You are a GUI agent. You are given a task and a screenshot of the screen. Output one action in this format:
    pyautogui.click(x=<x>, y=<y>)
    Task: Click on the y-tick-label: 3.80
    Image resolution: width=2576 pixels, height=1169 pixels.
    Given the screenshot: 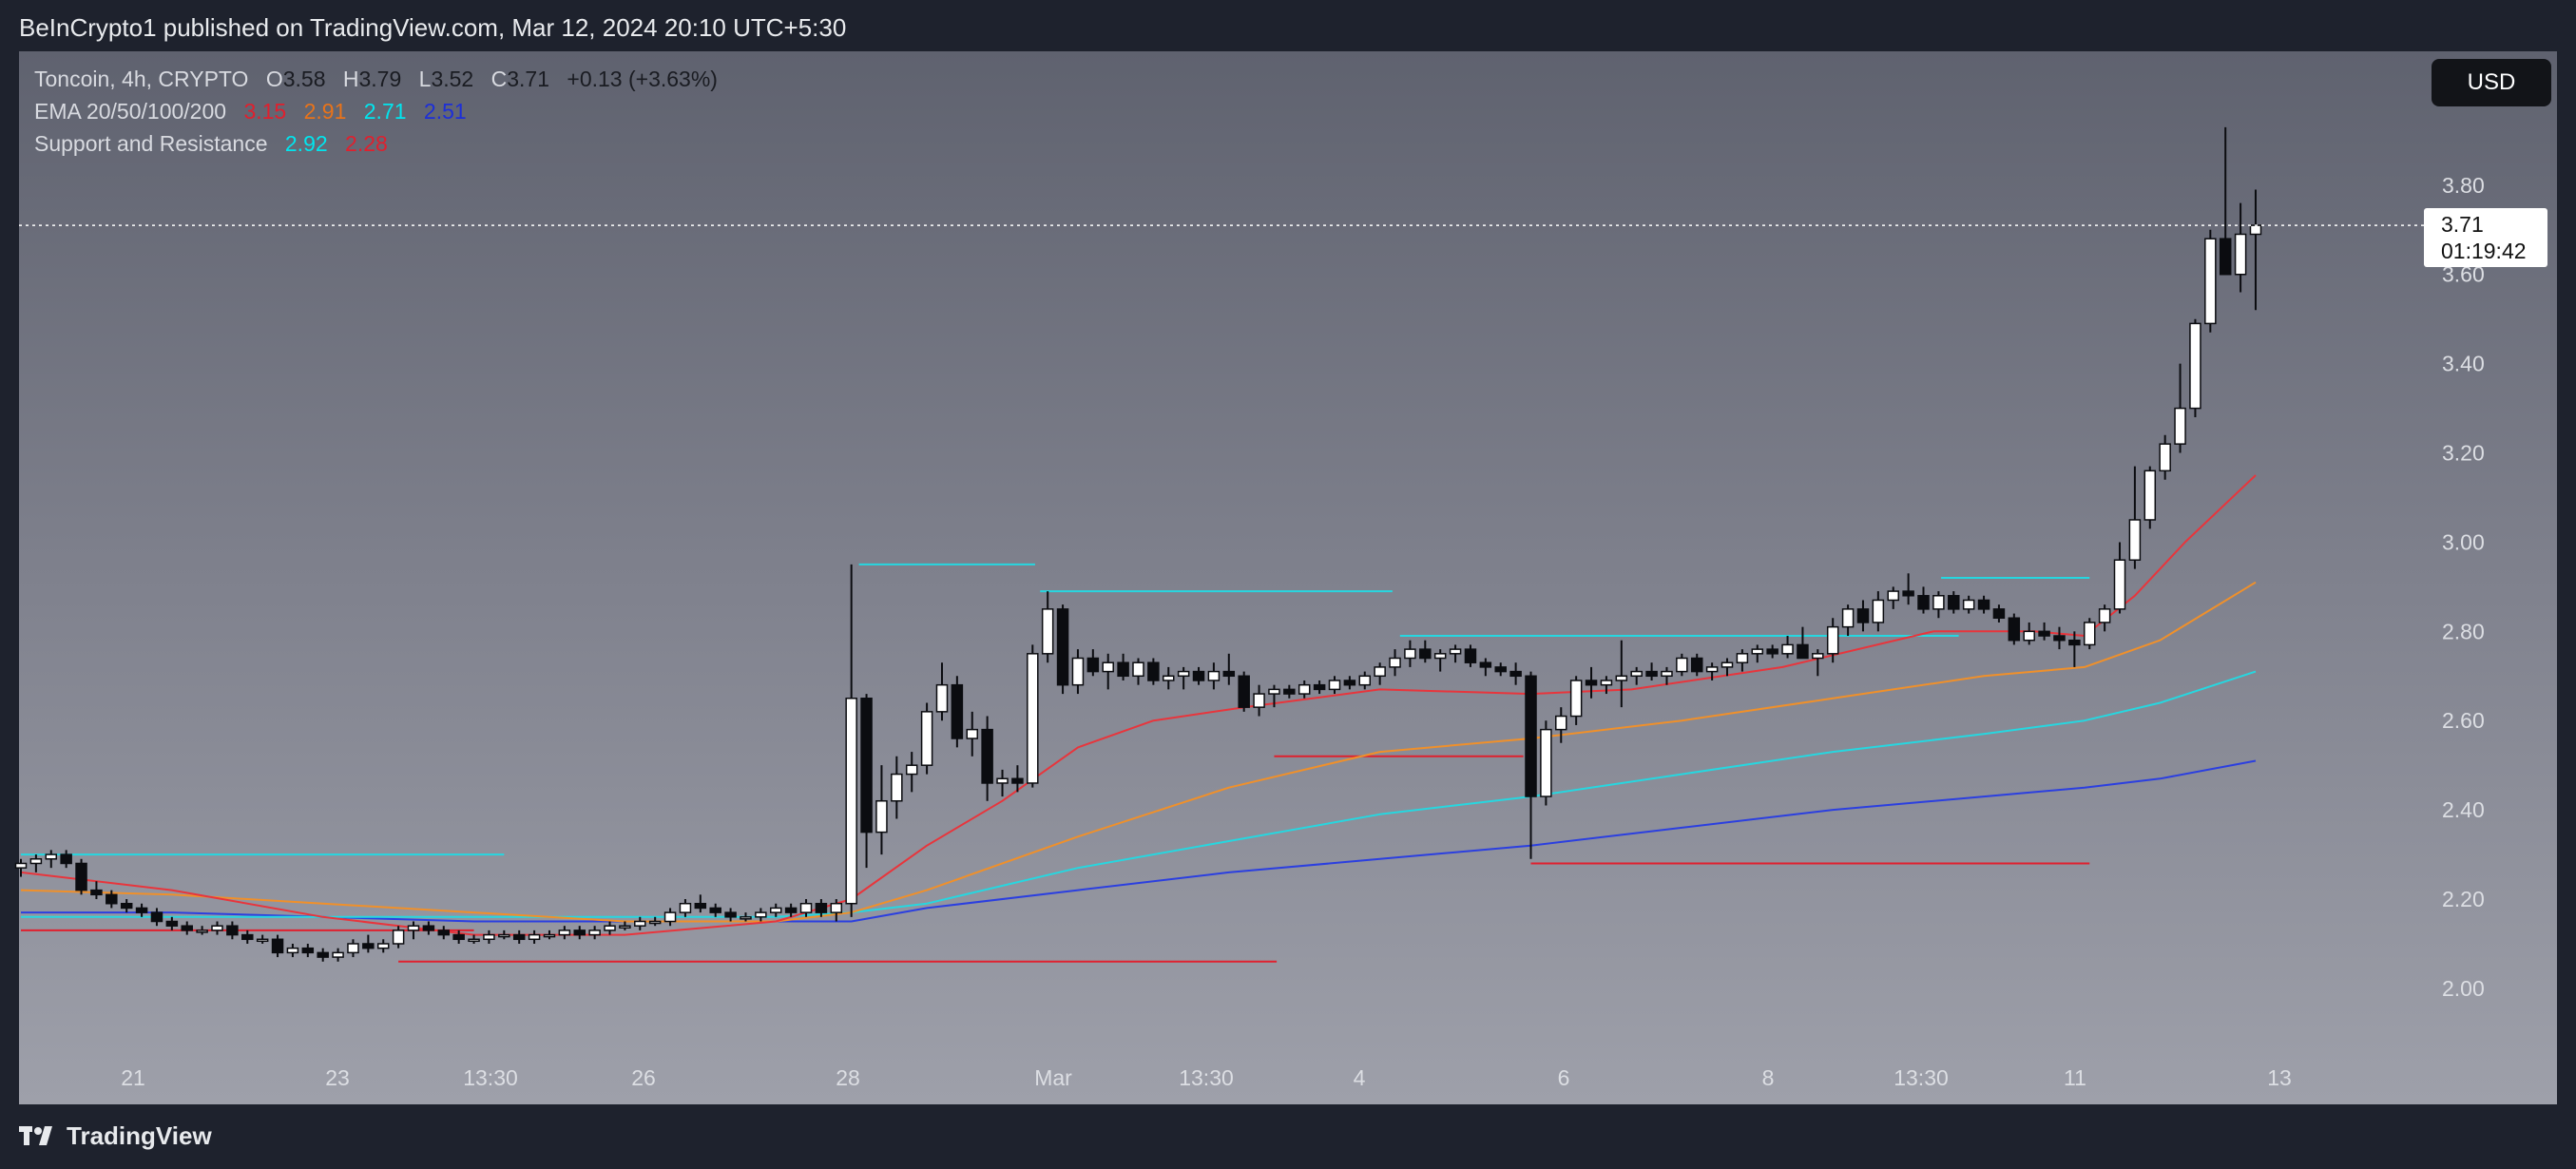 What is the action you would take?
    pyautogui.click(x=2463, y=185)
    